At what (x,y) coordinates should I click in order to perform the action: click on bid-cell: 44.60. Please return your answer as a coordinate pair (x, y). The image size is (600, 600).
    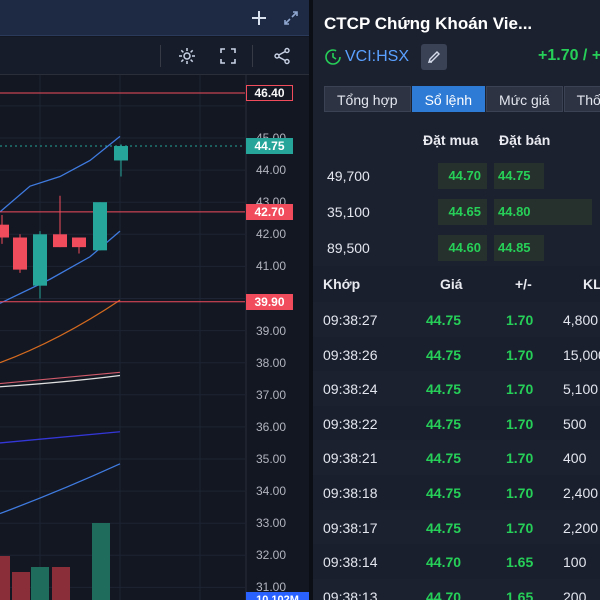
    Looking at the image, I should click on (462, 248).